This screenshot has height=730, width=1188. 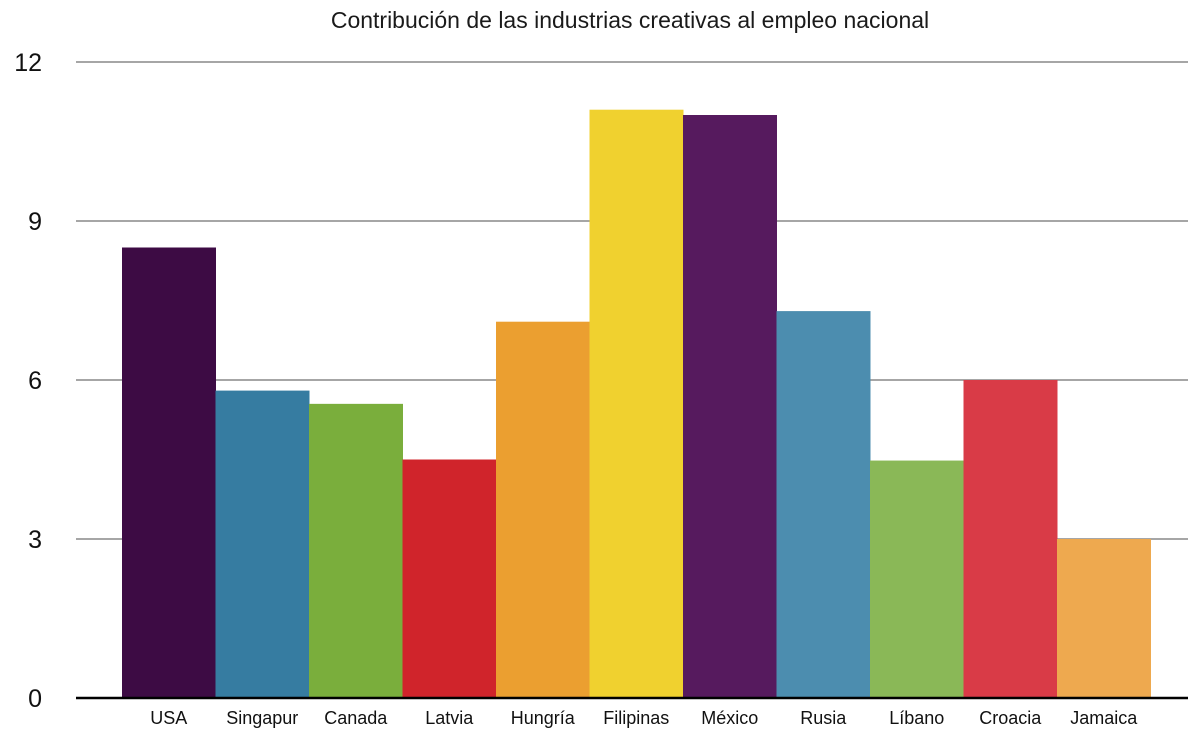 What do you see at coordinates (356, 718) in the screenshot?
I see `x-tick-label: Canada` at bounding box center [356, 718].